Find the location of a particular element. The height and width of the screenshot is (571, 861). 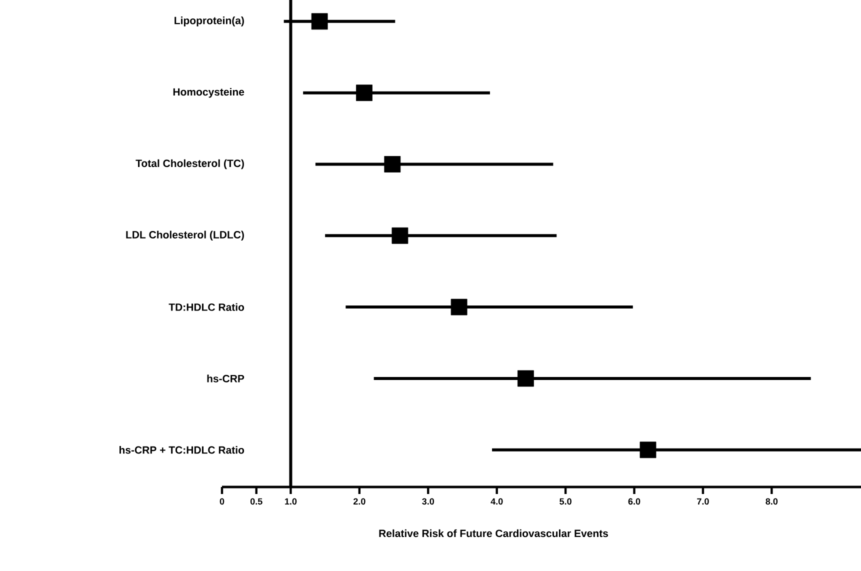

y-tick-label: hs-CRP is located at coordinates (225, 378).